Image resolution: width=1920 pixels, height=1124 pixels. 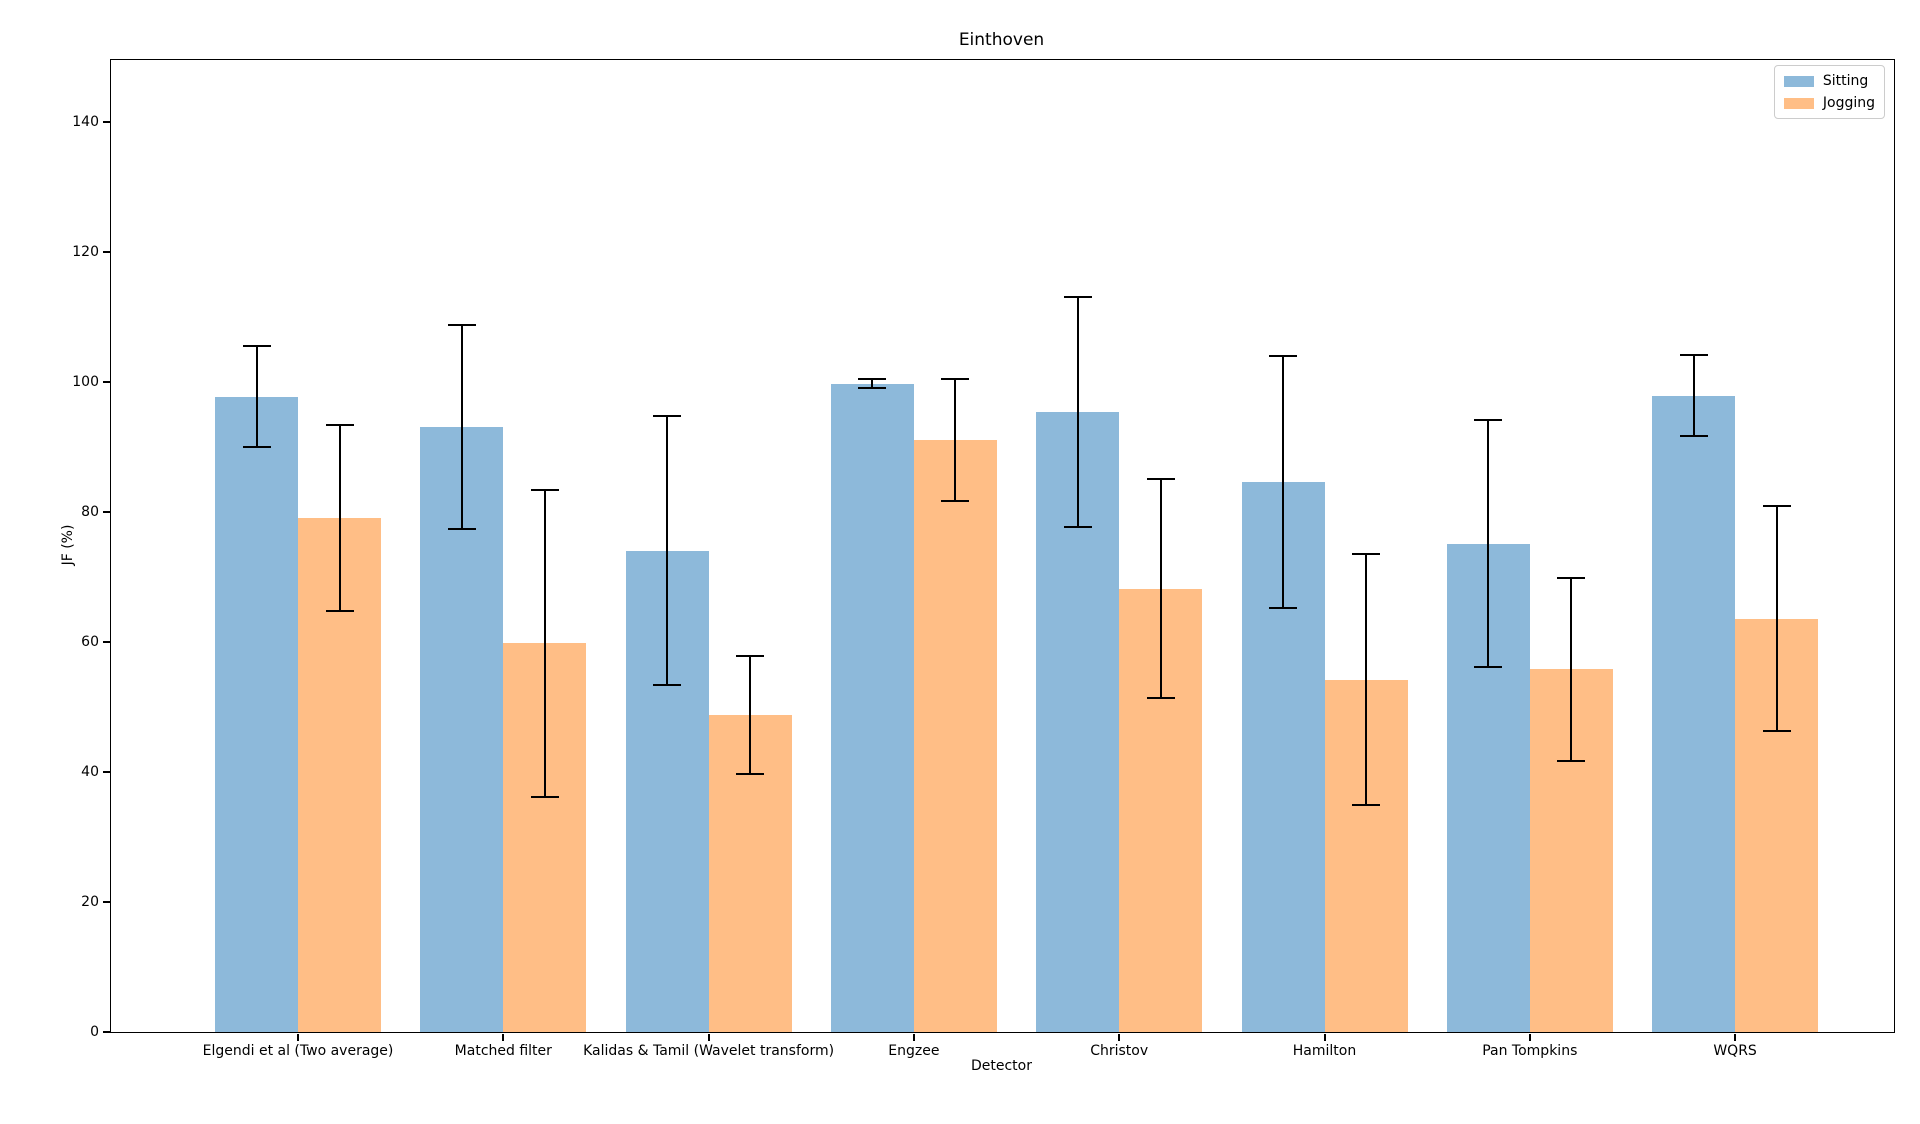 I want to click on x-tick-label-6: Pan Tompkins, so click(x=1530, y=1051).